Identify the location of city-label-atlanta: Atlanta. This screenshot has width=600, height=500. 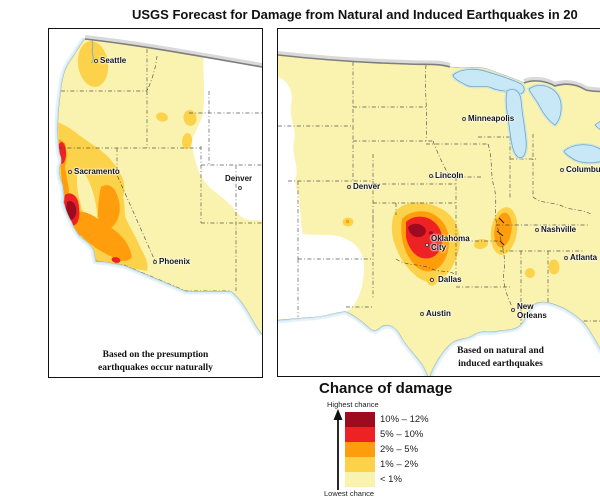
(584, 257).